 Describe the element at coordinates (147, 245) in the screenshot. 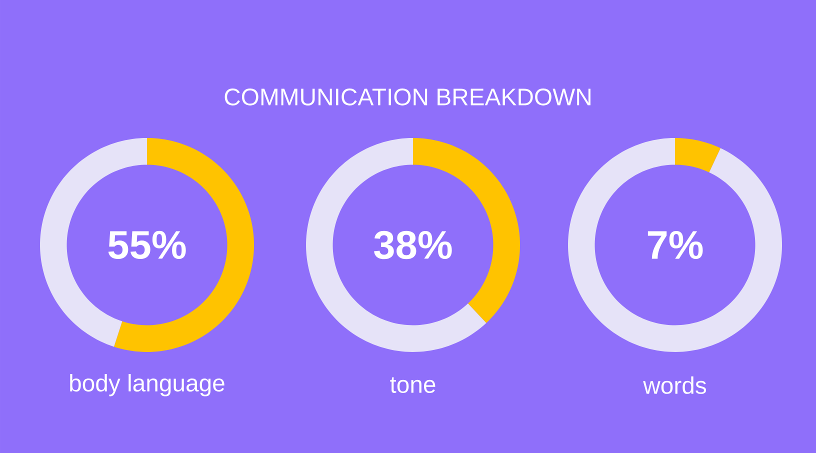

I see `text: 55%` at that location.